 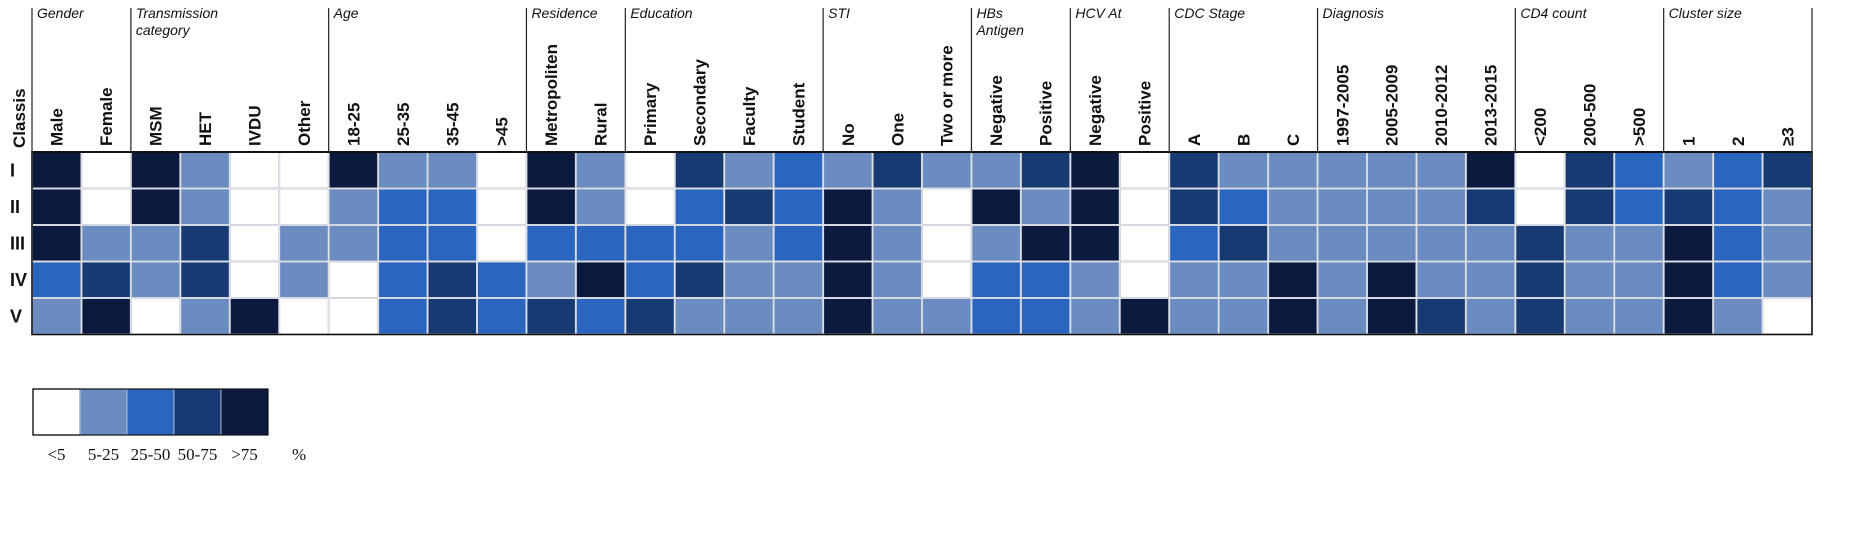 What do you see at coordinates (1095, 170) in the screenshot?
I see `cell-i-hcv-at-negative` at bounding box center [1095, 170].